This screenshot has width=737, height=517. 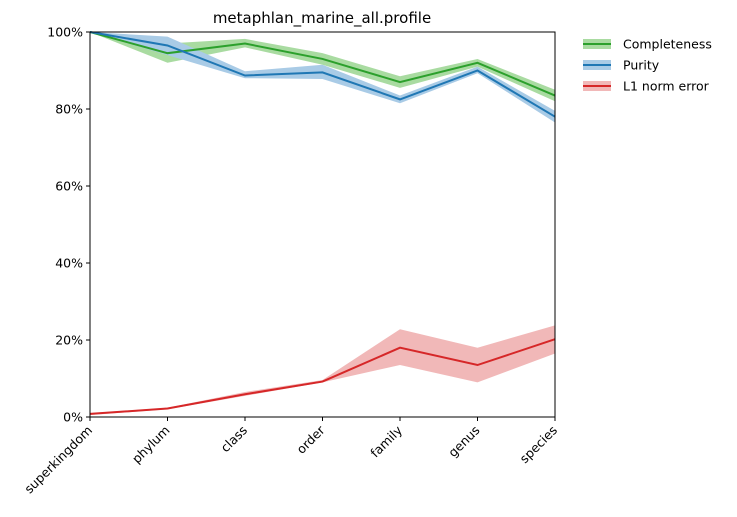 What do you see at coordinates (69, 340) in the screenshot?
I see `y-tick-label: 20%` at bounding box center [69, 340].